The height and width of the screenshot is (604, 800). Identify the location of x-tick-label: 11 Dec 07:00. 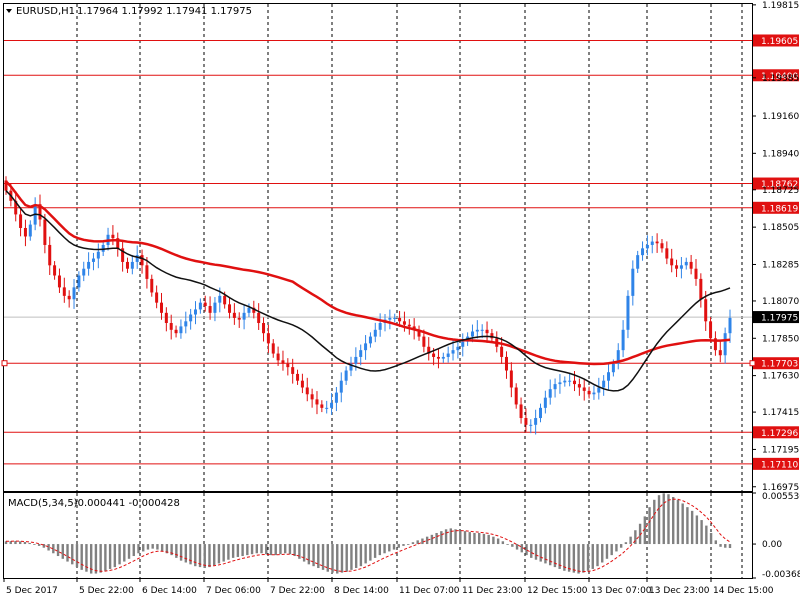
(429, 591).